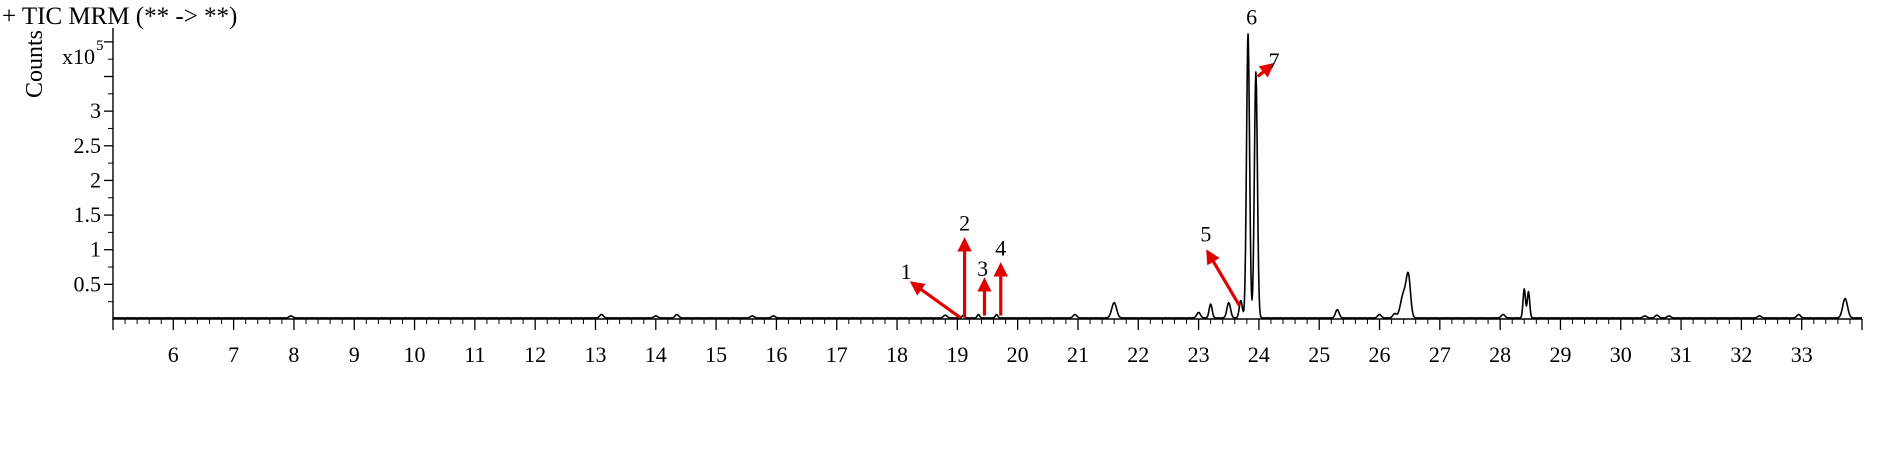 The height and width of the screenshot is (449, 1902). I want to click on y-tick-label: 3, so click(95, 110).